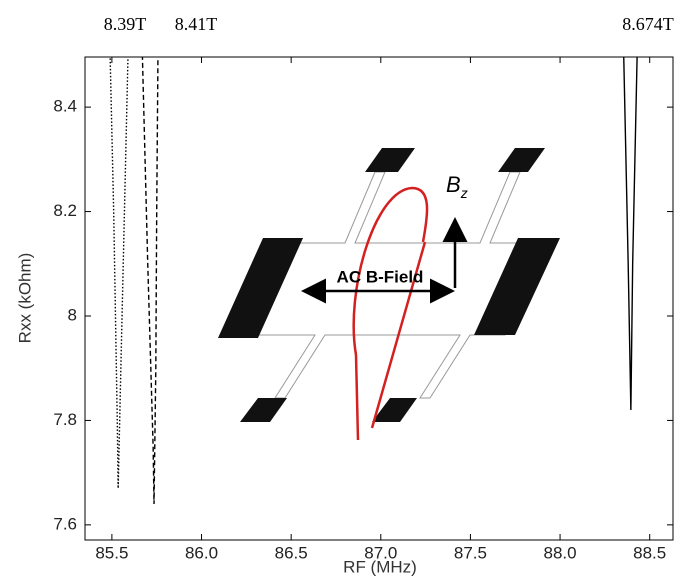 Image resolution: width=683 pixels, height=577 pixels. Describe the element at coordinates (380, 552) in the screenshot. I see `x-tick-label: 87.0` at that location.